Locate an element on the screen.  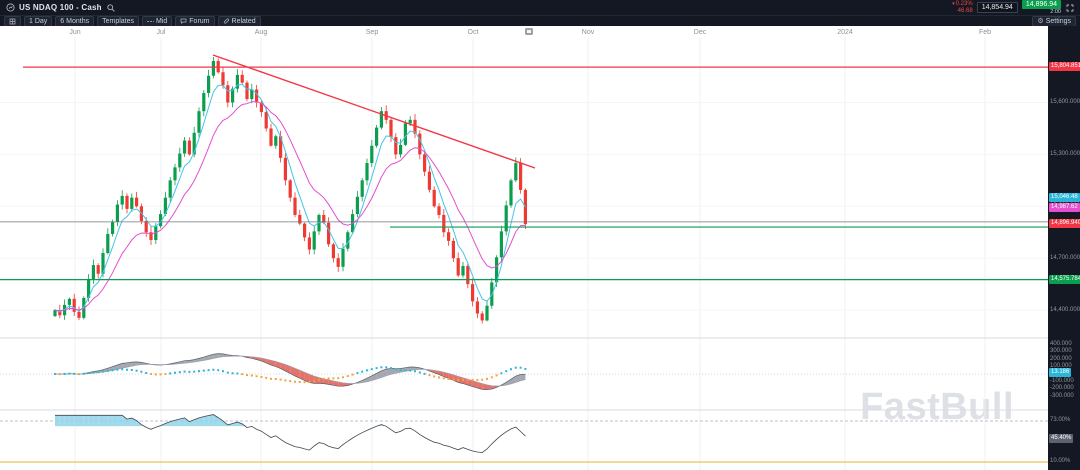
macd-histogram is located at coordinates (290, 375).